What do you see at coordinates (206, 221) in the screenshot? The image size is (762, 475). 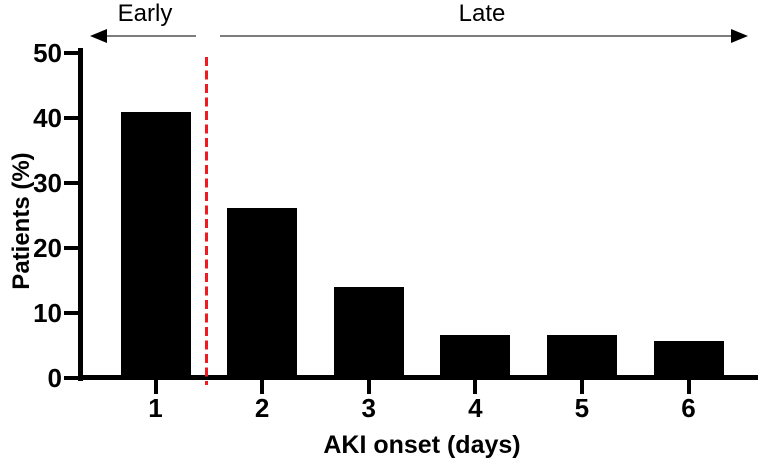 I see `early-late-divider-line` at bounding box center [206, 221].